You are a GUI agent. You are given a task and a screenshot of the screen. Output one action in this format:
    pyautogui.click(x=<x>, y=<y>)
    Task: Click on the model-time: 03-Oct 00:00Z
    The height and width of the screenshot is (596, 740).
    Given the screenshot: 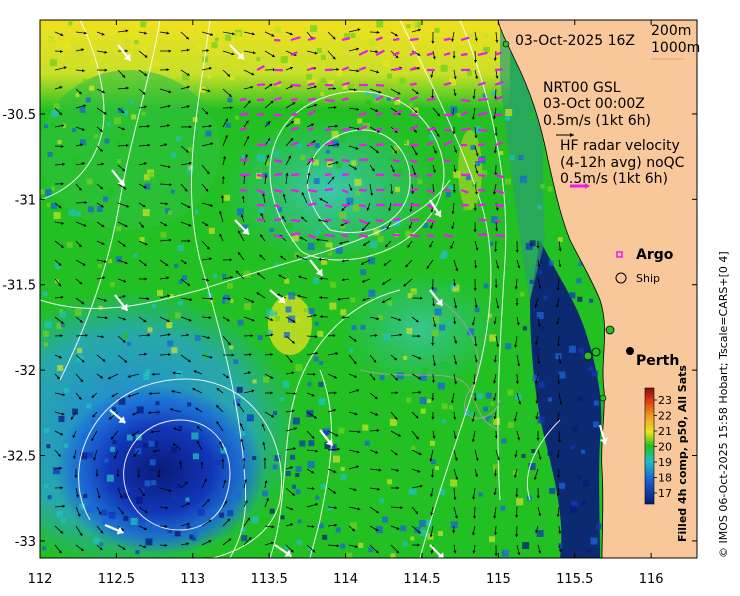 What is the action you would take?
    pyautogui.click(x=594, y=104)
    